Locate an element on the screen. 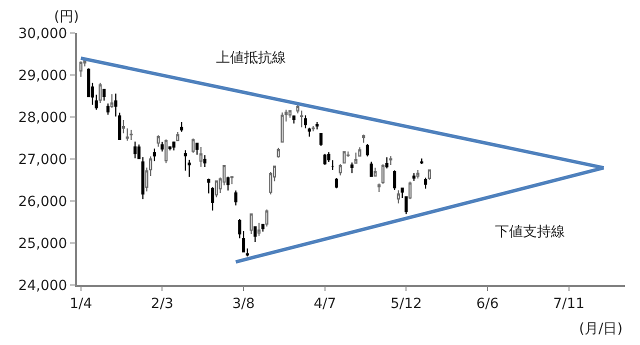  y-axis-title: (円) is located at coordinates (66, 17).